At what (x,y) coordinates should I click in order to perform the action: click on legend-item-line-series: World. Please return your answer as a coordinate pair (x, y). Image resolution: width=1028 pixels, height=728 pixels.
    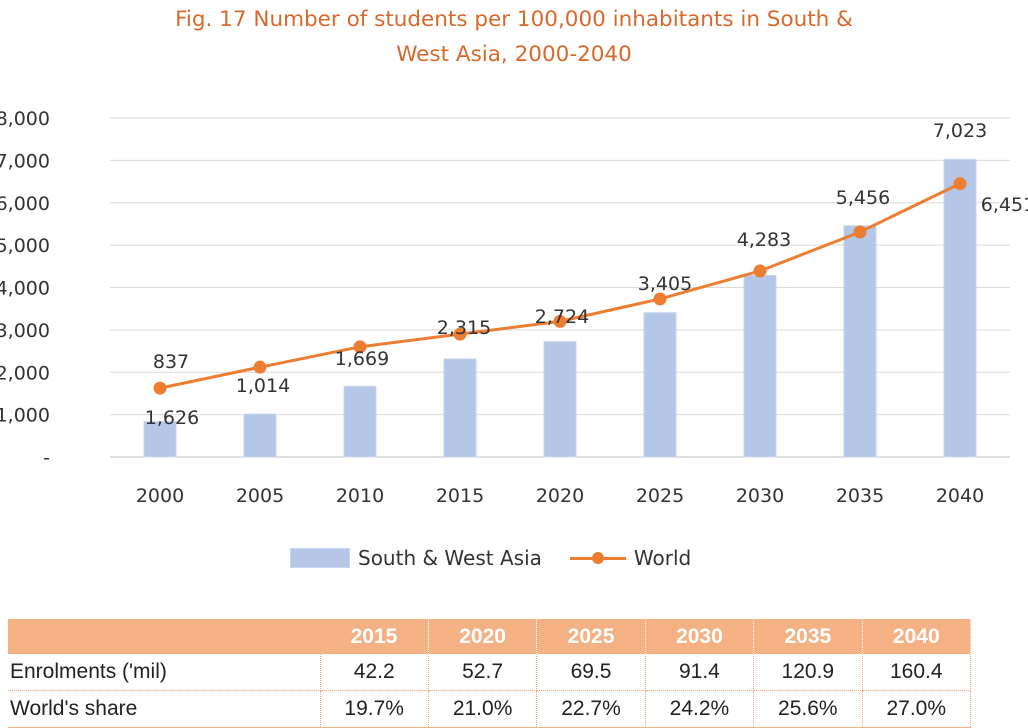
    Looking at the image, I should click on (630, 558).